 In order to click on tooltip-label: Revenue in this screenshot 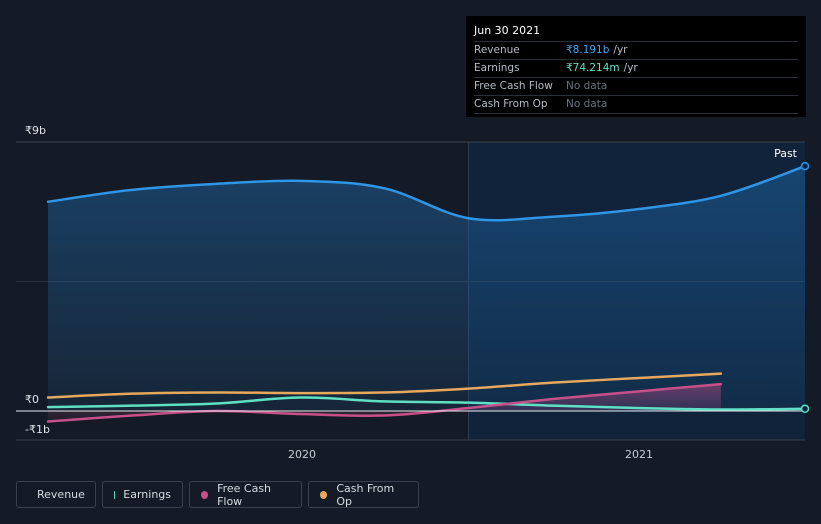, I will do `click(497, 50)`.